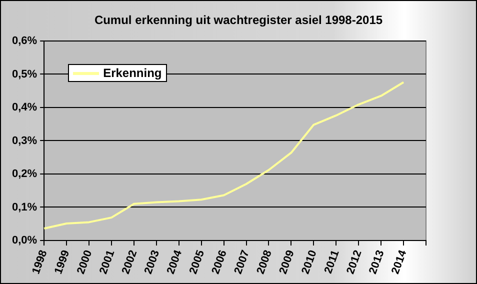 This screenshot has width=477, height=284. I want to click on x-tick-label: 2007, so click(242, 262).